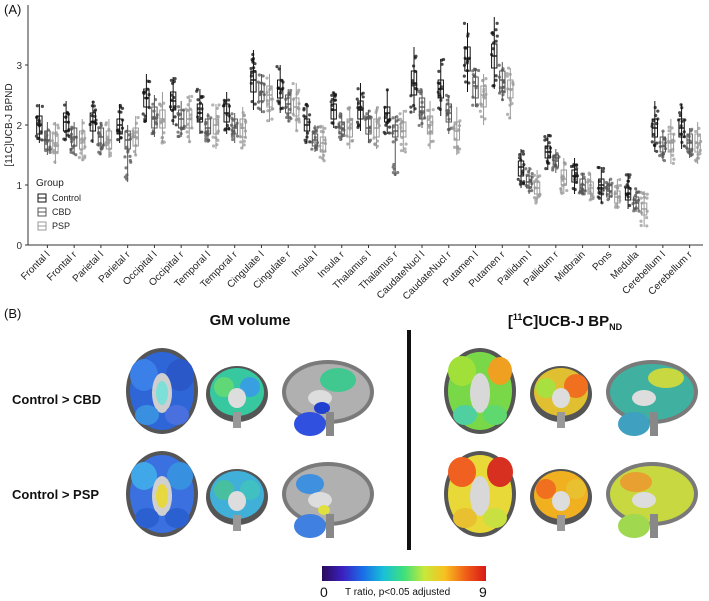 This screenshot has width=709, height=601. I want to click on y-axis-label: [11C]UCB-J BPND, so click(9, 124).